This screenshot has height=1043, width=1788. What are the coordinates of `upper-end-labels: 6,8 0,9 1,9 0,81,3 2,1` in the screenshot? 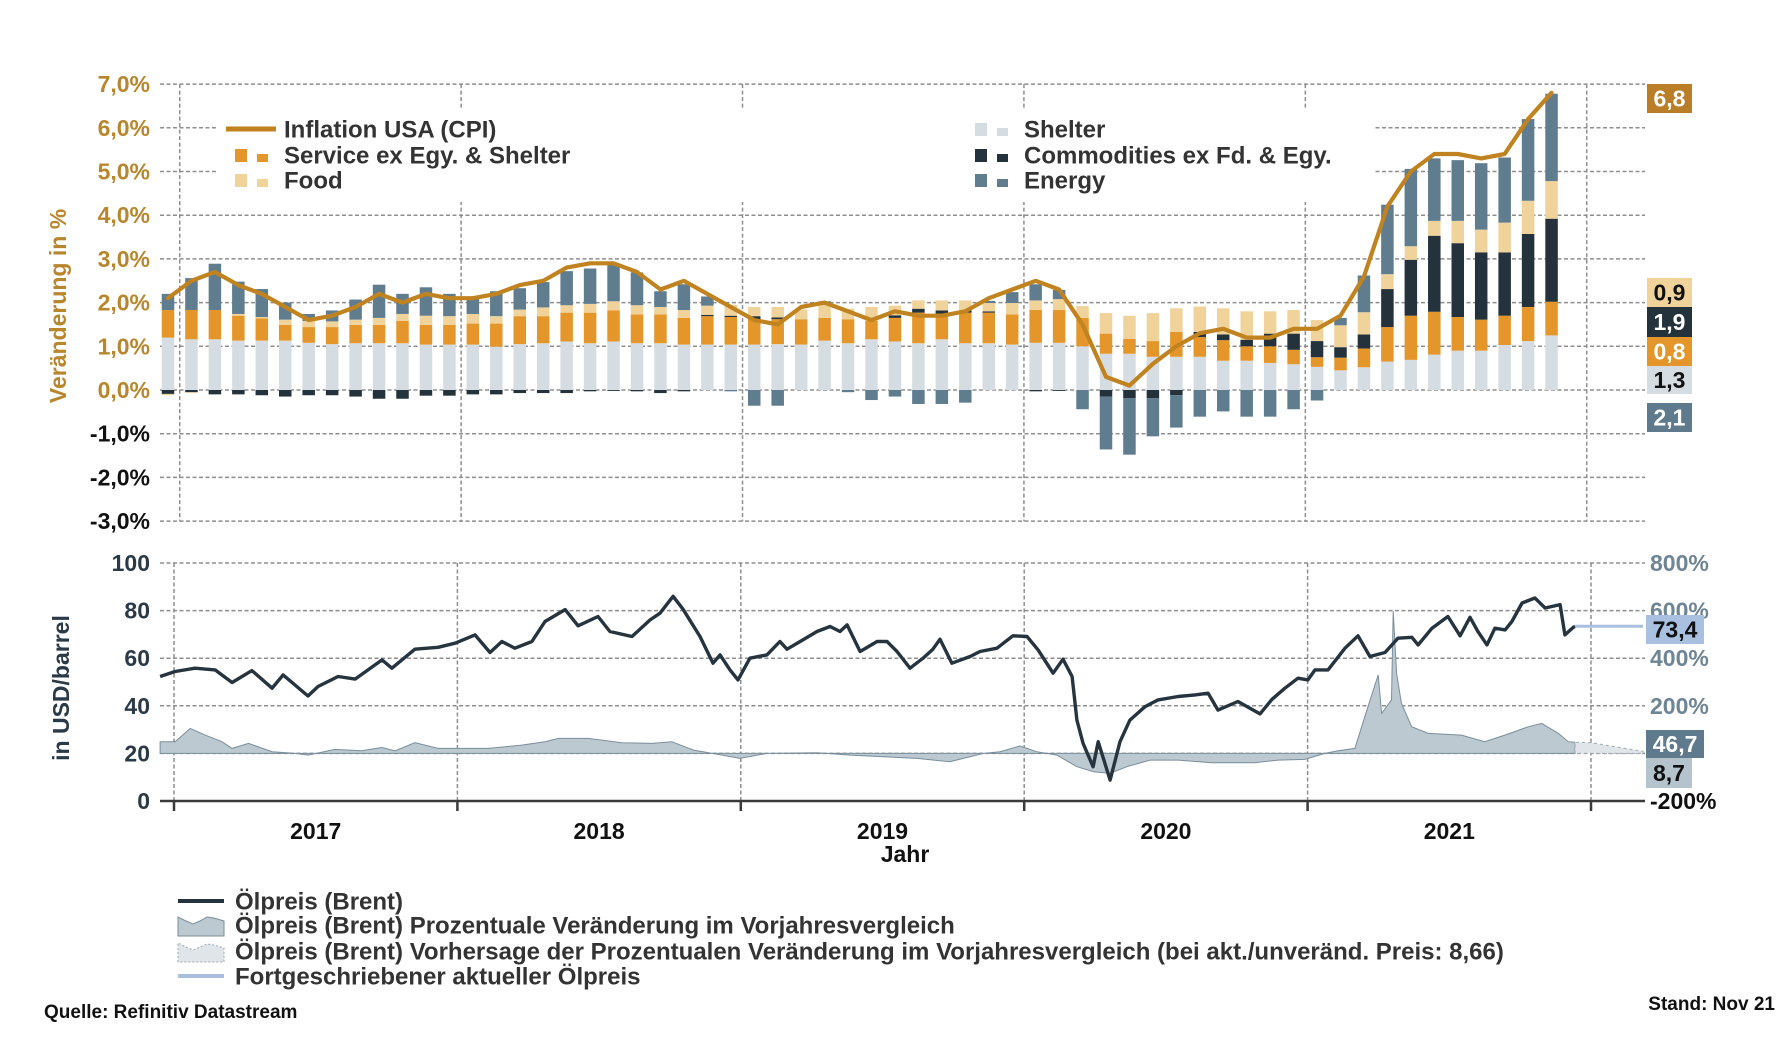 It's located at (1669, 258).